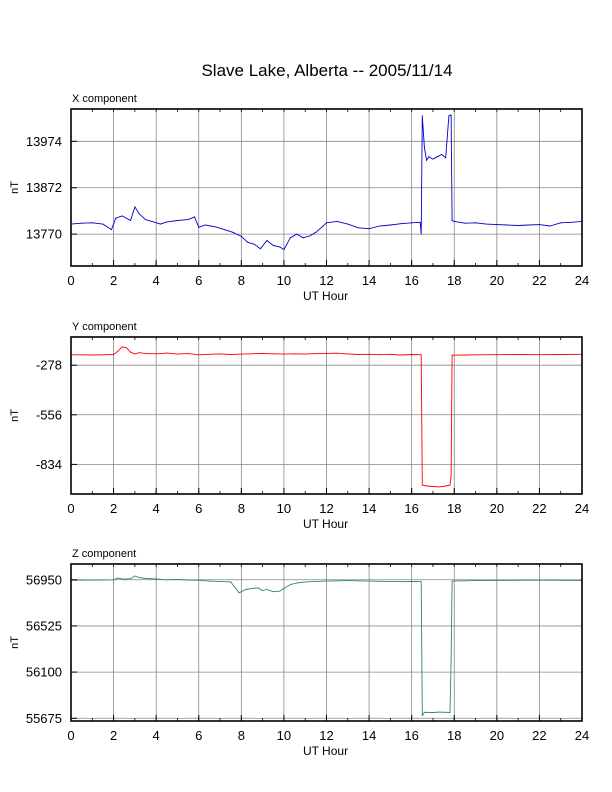 This screenshot has width=612, height=792. Describe the element at coordinates (582, 508) in the screenshot. I see `x-tick-label: 24` at that location.